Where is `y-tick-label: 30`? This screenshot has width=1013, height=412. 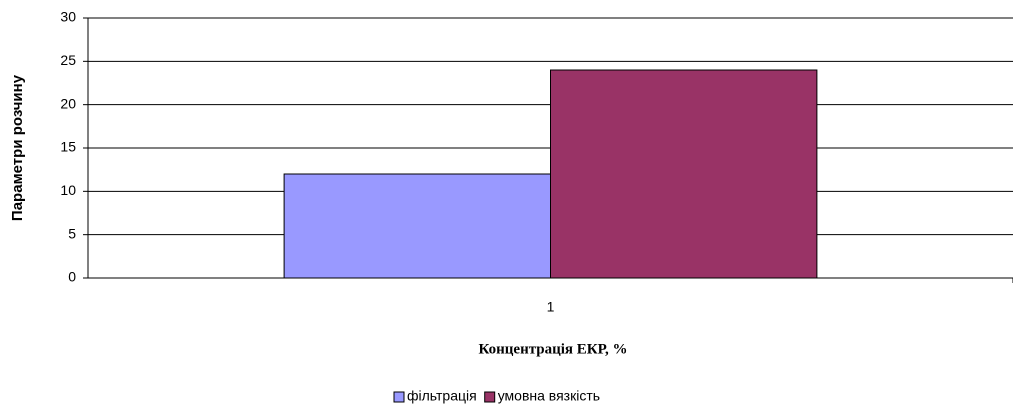
y-tick-label: 30 is located at coordinates (68, 17).